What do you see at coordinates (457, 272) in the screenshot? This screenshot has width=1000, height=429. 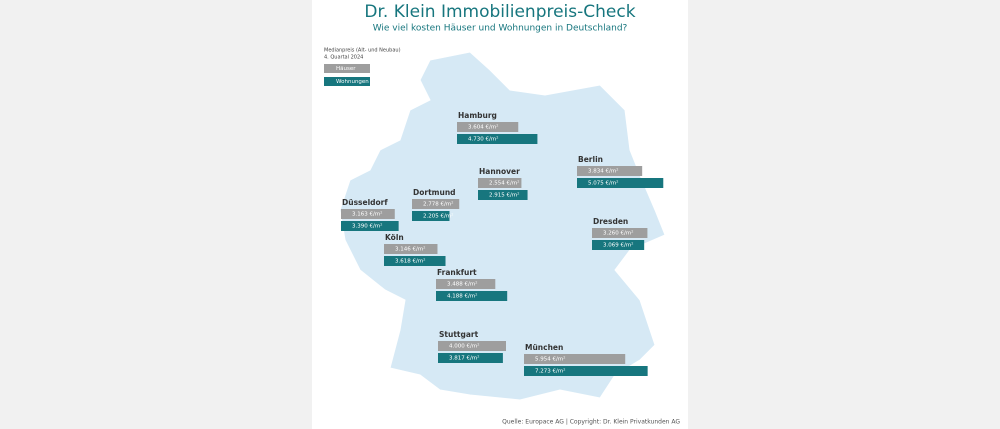 I see `city-name: Frankfurt` at bounding box center [457, 272].